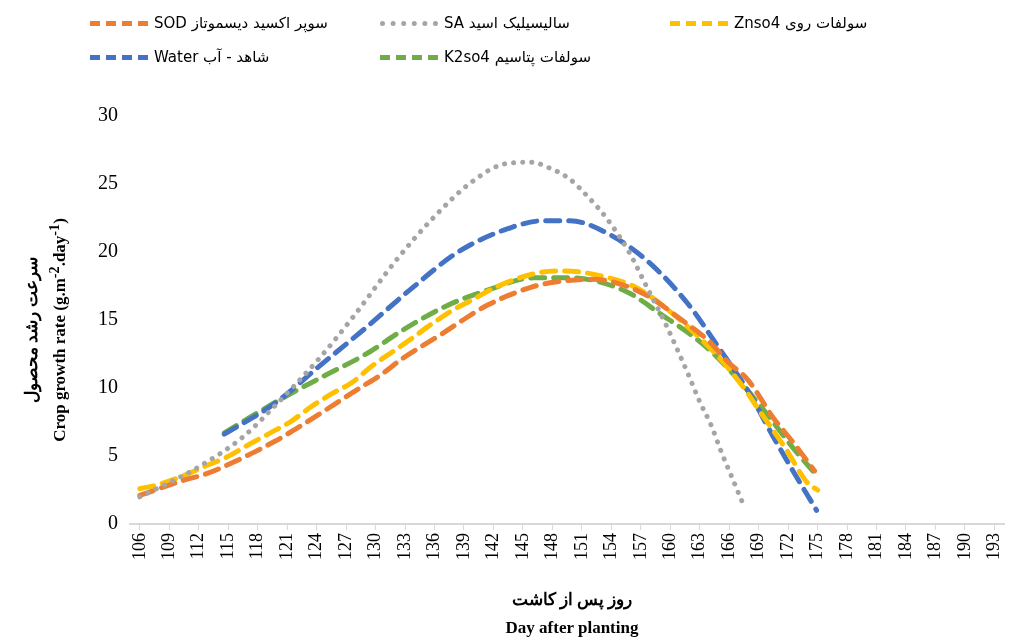 The image size is (1019, 643). Describe the element at coordinates (639, 546) in the screenshot. I see `x-tick-label: 157` at that location.